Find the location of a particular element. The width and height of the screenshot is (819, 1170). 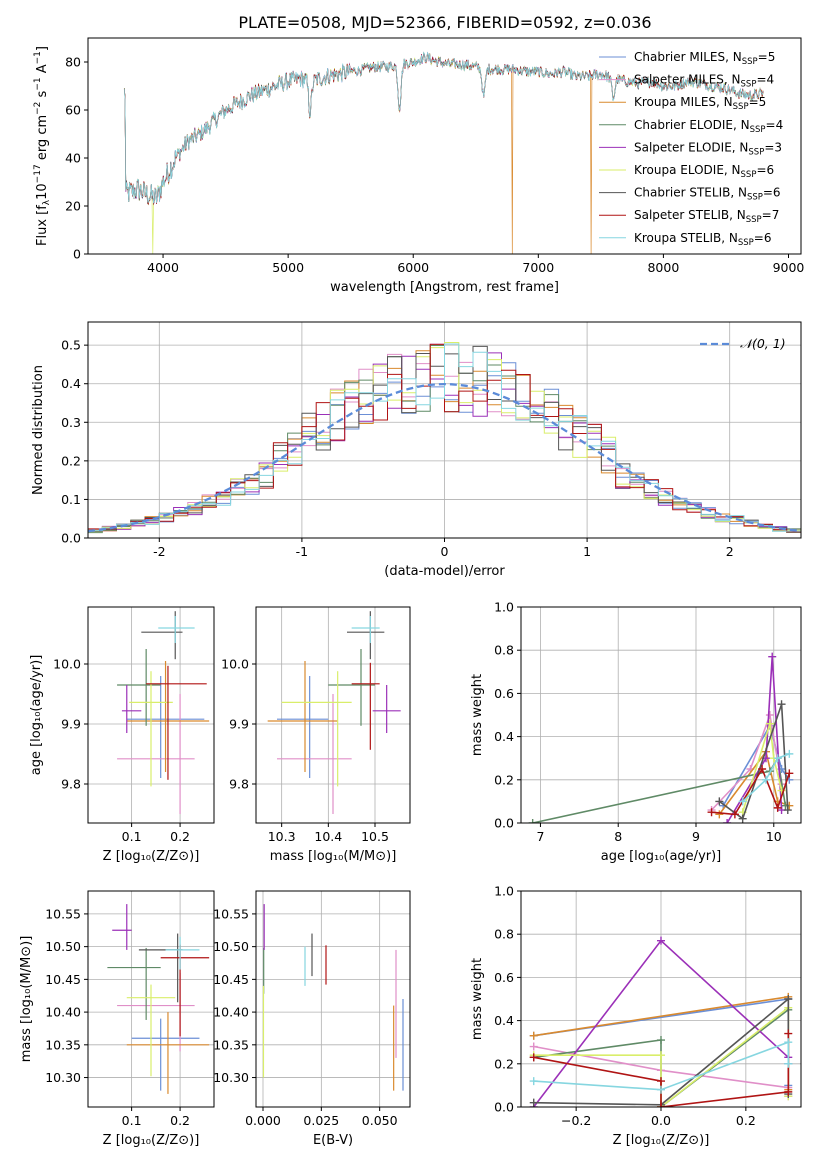

legend-entry: Chabrier ELODIE, NSSP=4 is located at coordinates (708, 126).